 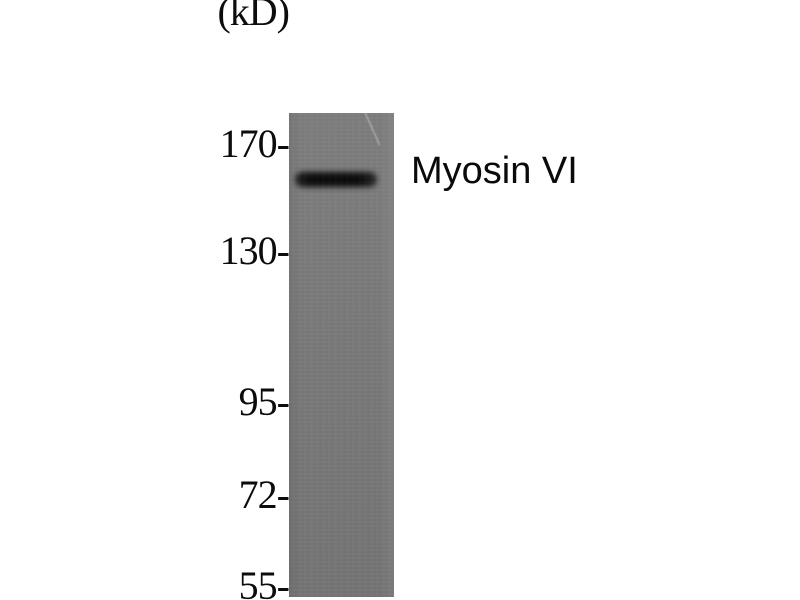 I want to click on marker-label-170: 170-, so click(x=254, y=143).